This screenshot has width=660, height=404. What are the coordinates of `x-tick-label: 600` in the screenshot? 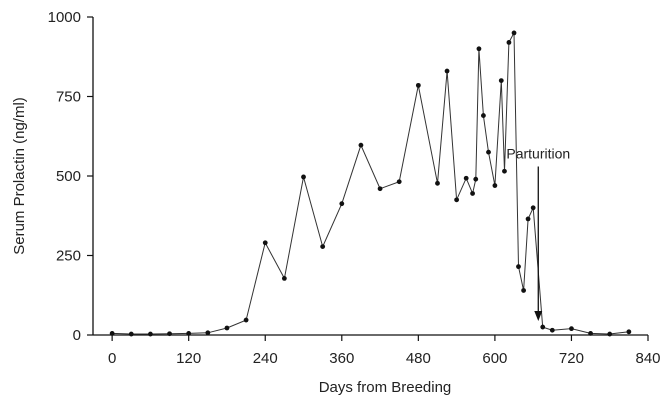 It's located at (494, 358).